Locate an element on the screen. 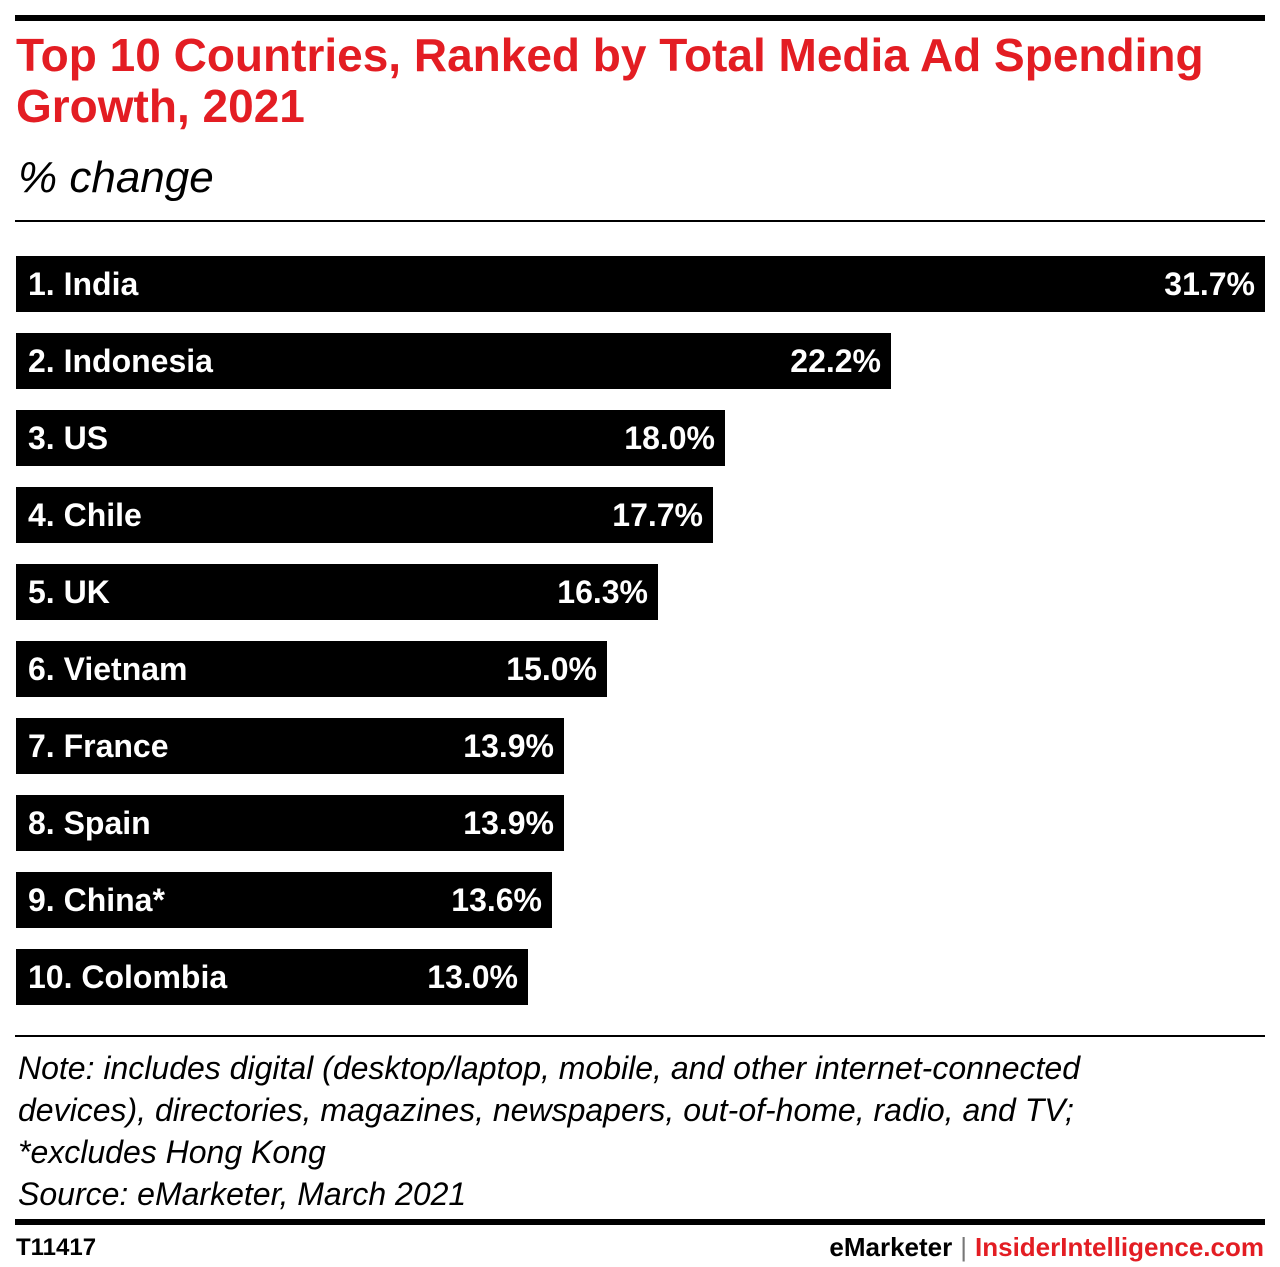  bar-group: 7. France 13.9% is located at coordinates (290, 746).